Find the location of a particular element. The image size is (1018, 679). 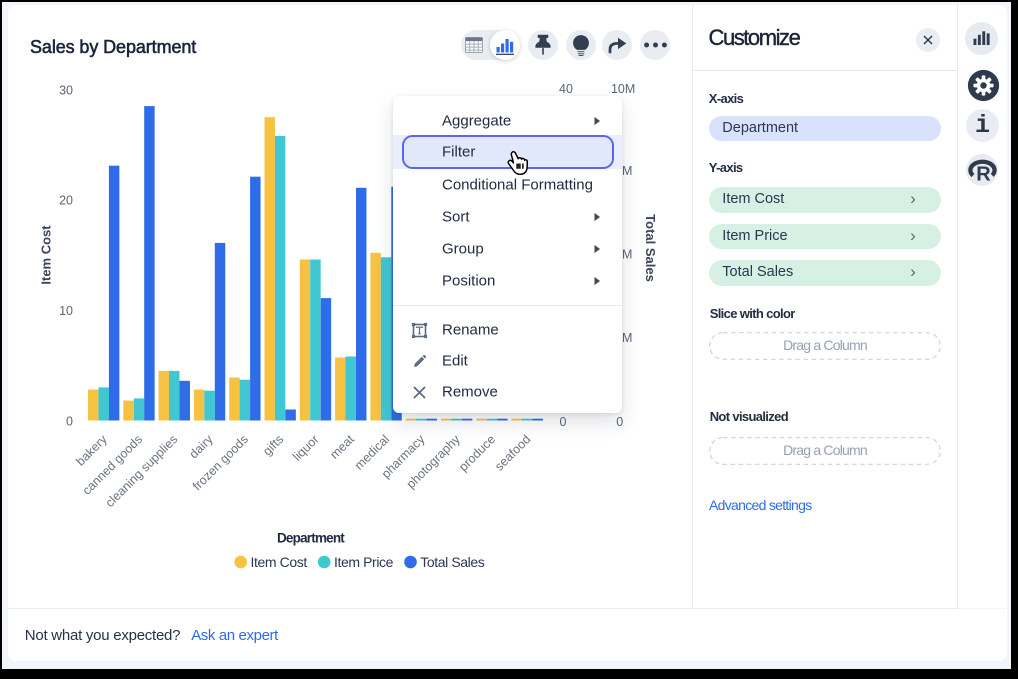

svg-text: 40 is located at coordinates (566, 89).